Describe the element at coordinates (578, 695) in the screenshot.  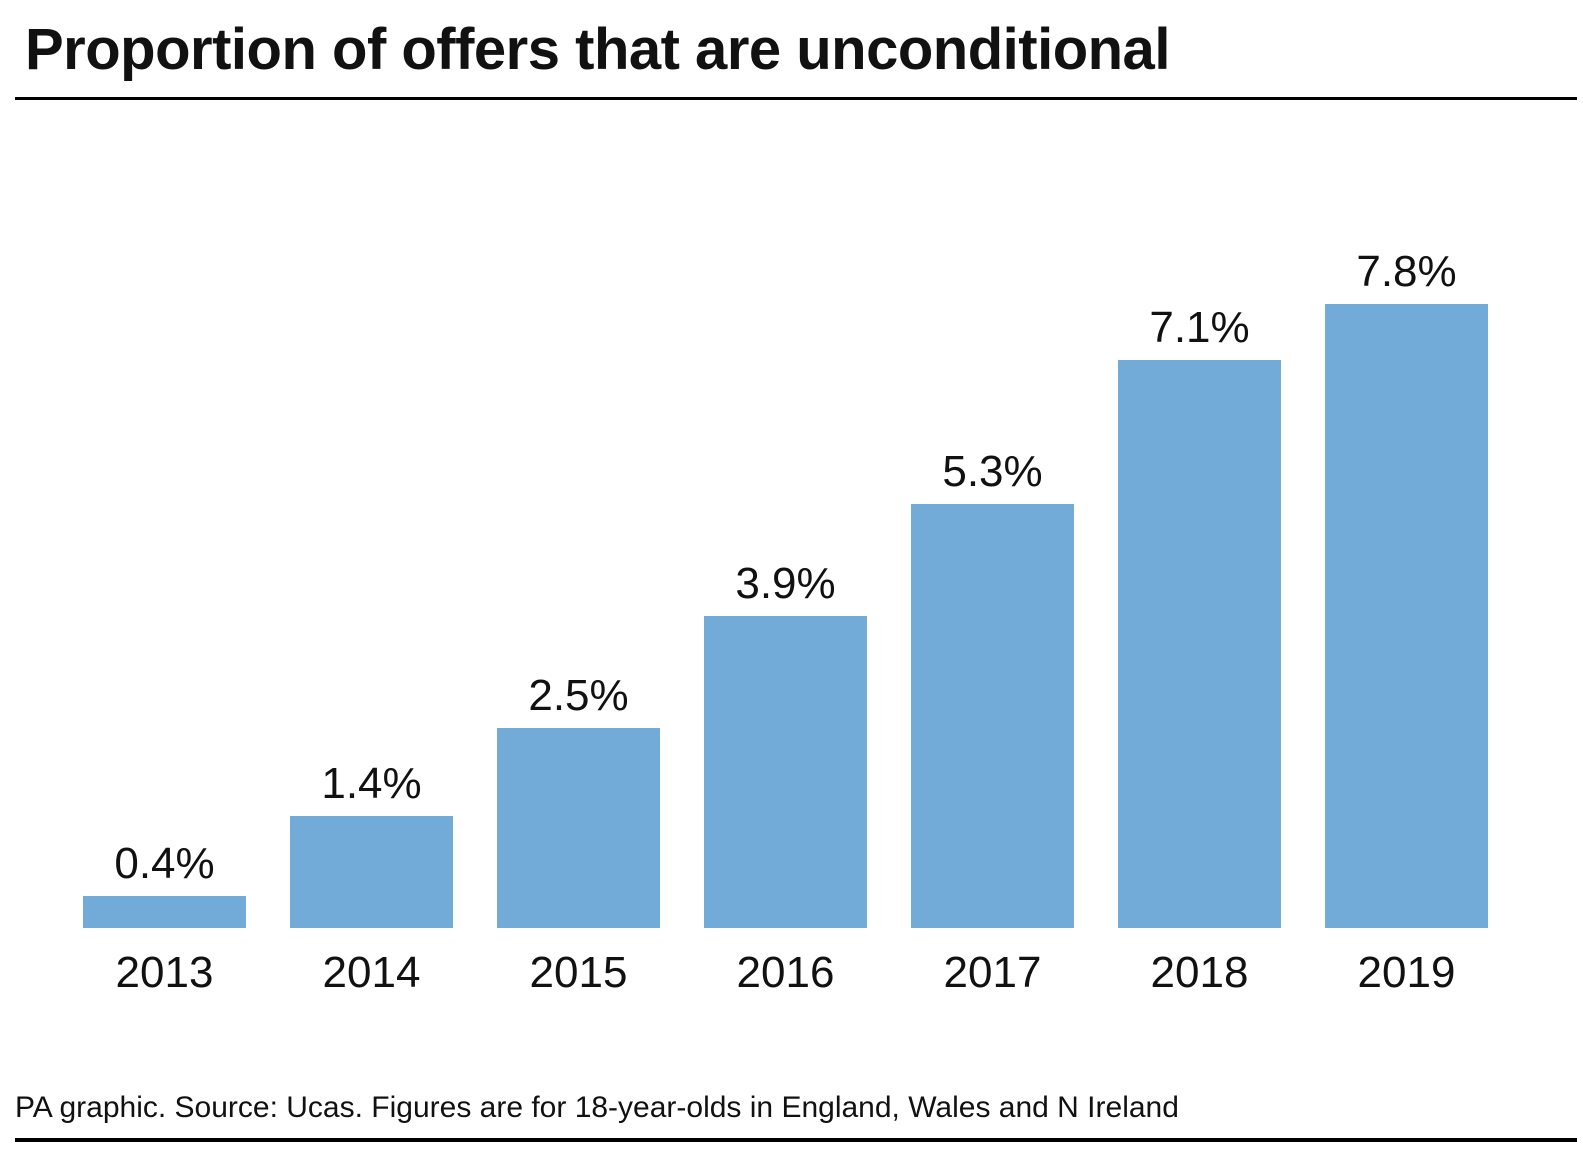
I see `value-label-2015: 2.5%` at that location.